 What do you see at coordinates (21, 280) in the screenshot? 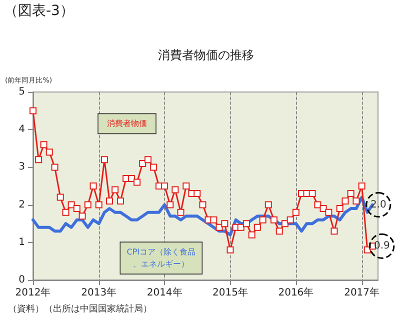
I see `y-tick-label: 0` at bounding box center [21, 280].